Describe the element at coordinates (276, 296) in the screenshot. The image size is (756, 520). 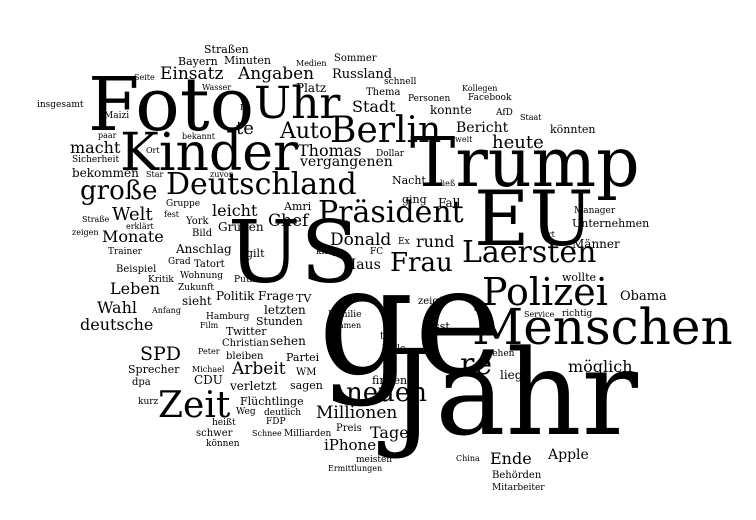
I see `word-frage: Frage` at that location.